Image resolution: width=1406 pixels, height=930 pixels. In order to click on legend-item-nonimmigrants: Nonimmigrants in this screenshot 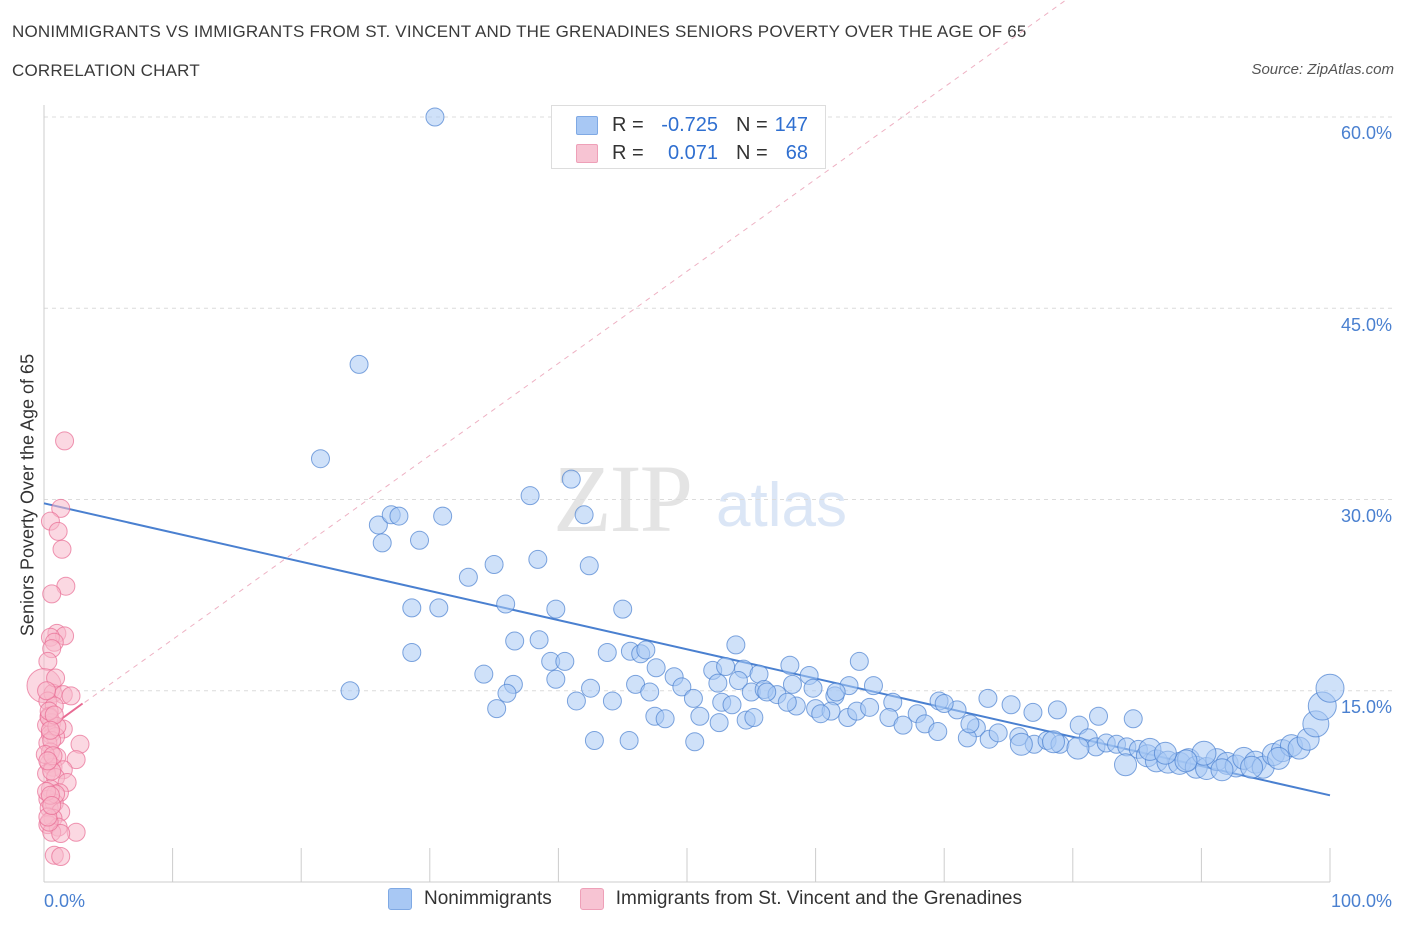, I will do `click(470, 899)`.